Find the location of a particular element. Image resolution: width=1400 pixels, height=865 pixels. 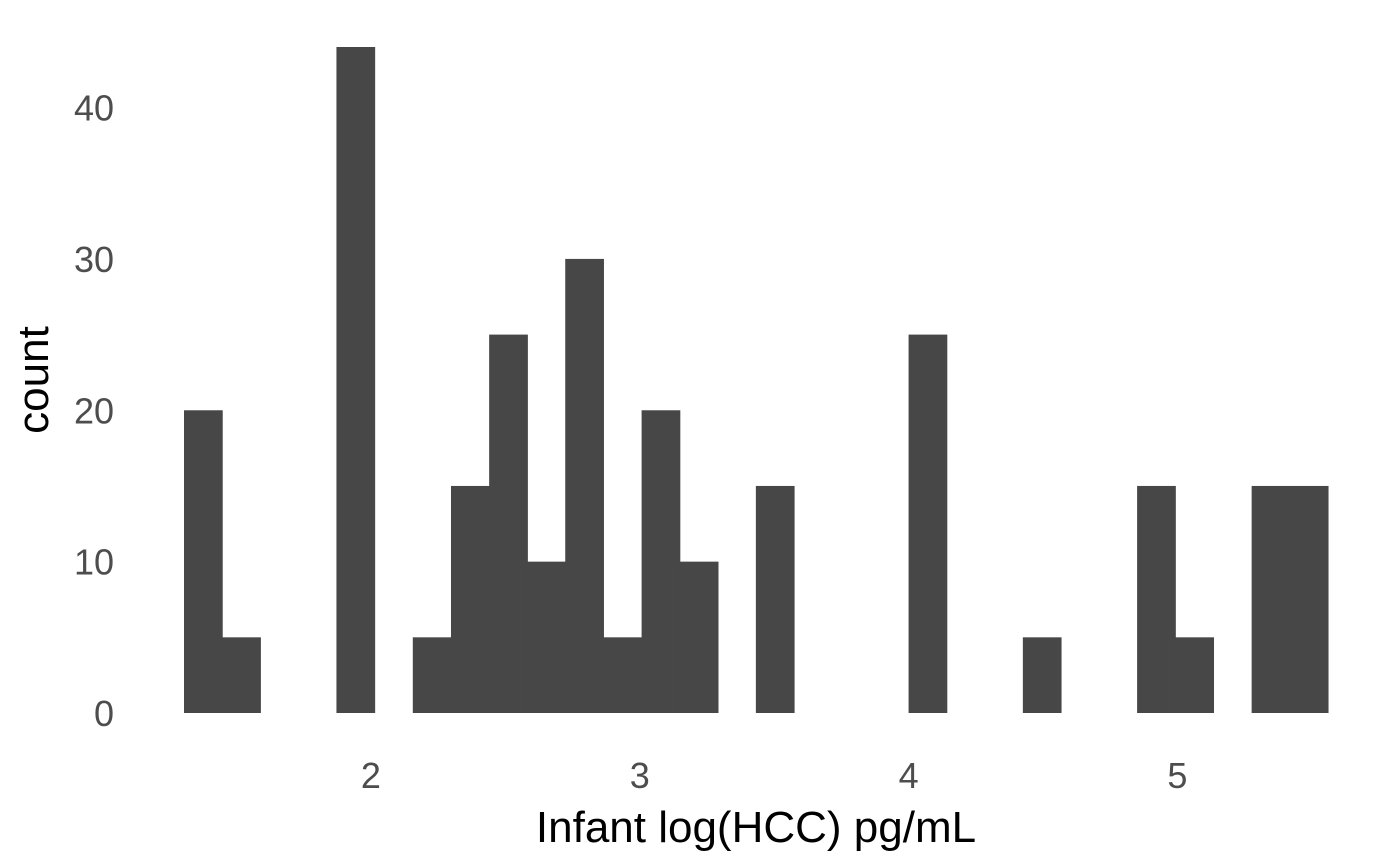

x-tick-label: 2 is located at coordinates (371, 775).